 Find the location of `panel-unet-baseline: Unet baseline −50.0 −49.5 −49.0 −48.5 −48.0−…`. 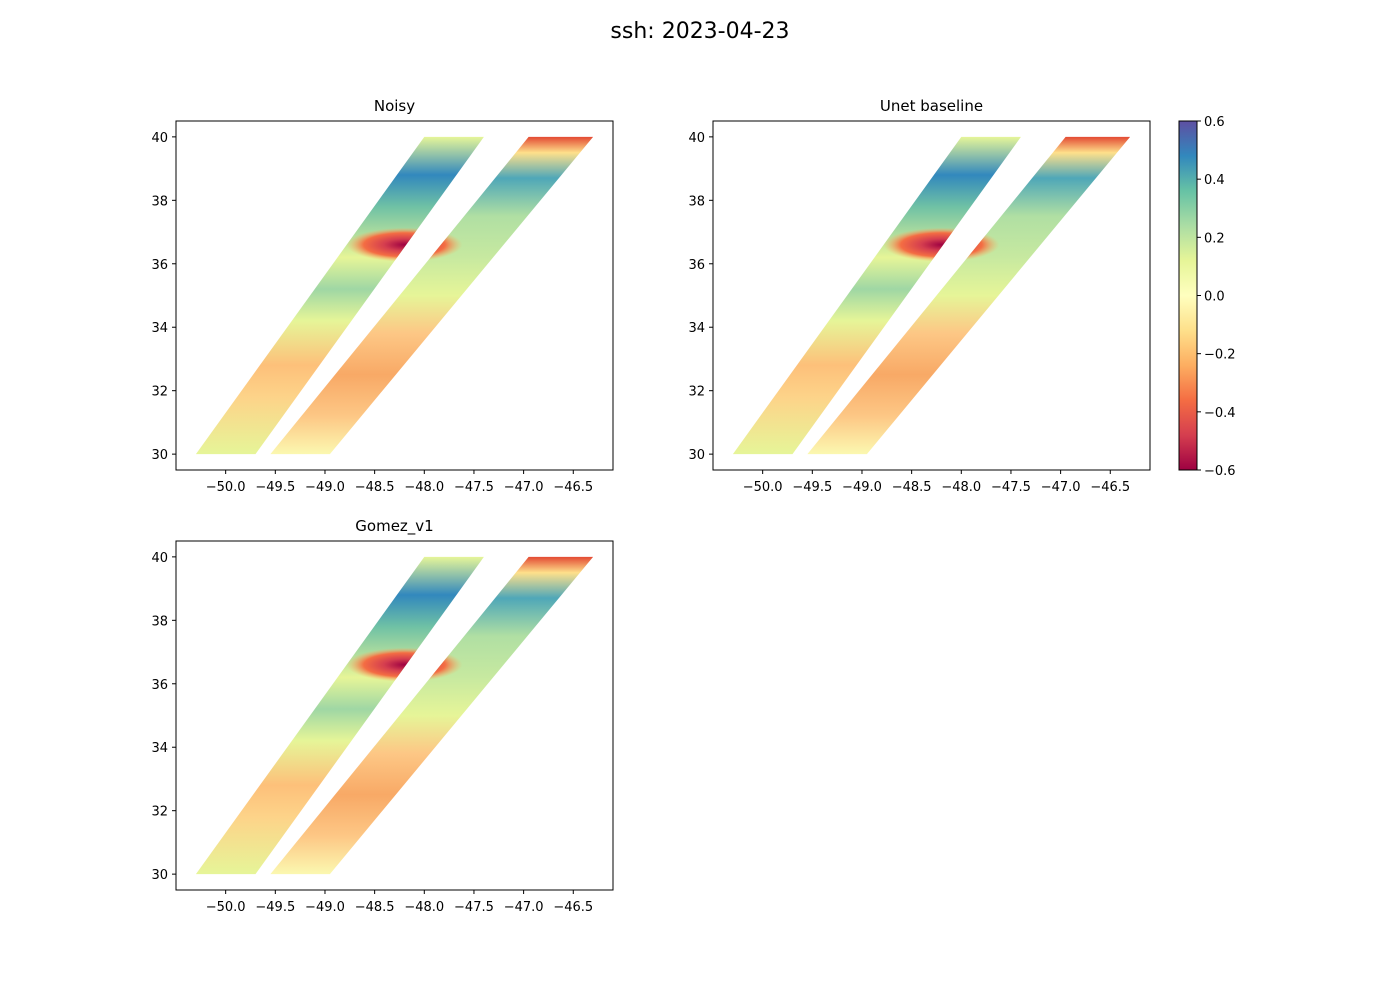

panel-unet-baseline: Unet baseline −50.0 −49.5 −49.0 −48.5 −48.0−… is located at coordinates (919, 296).